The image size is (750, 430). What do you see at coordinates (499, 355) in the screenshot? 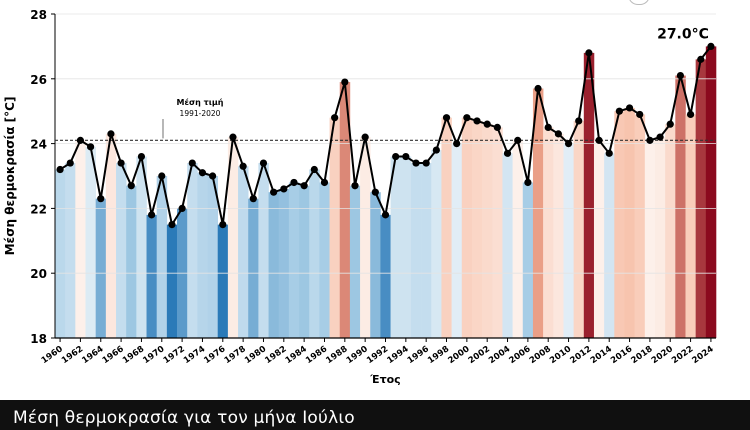
I see `x-tick-label-2004: 2004` at bounding box center [499, 355].